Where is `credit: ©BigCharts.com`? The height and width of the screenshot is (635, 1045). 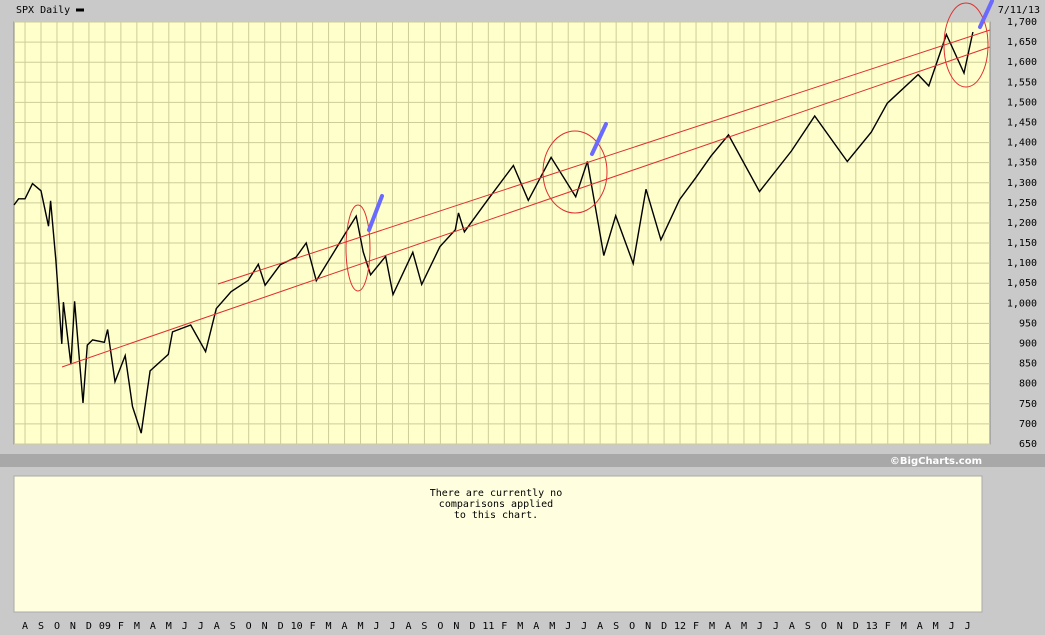 credit: ©BigCharts.com is located at coordinates (936, 461).